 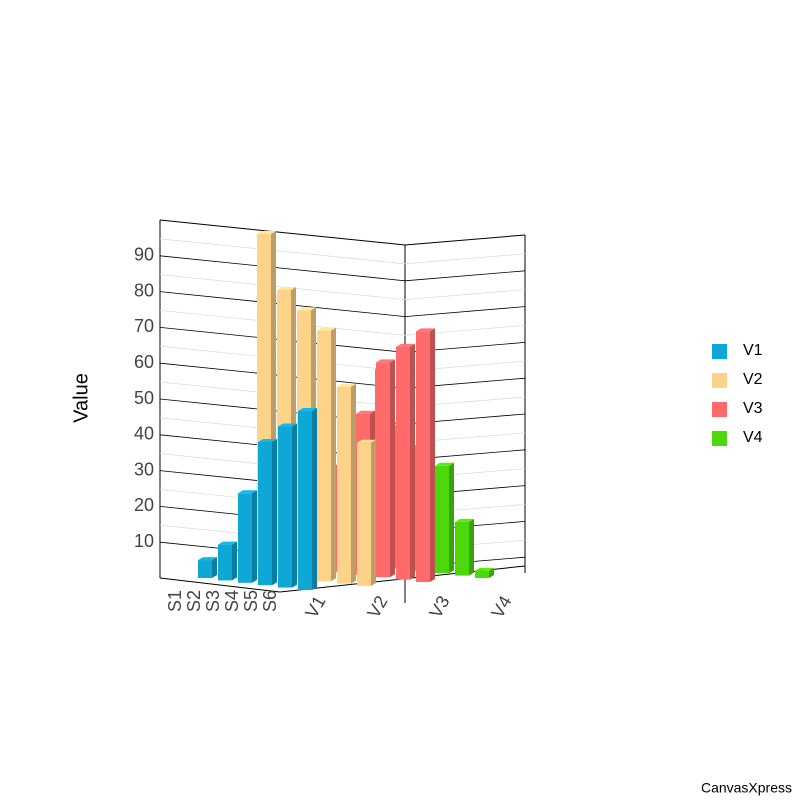 What do you see at coordinates (175, 601) in the screenshot?
I see `x-tick-label: S1` at bounding box center [175, 601].